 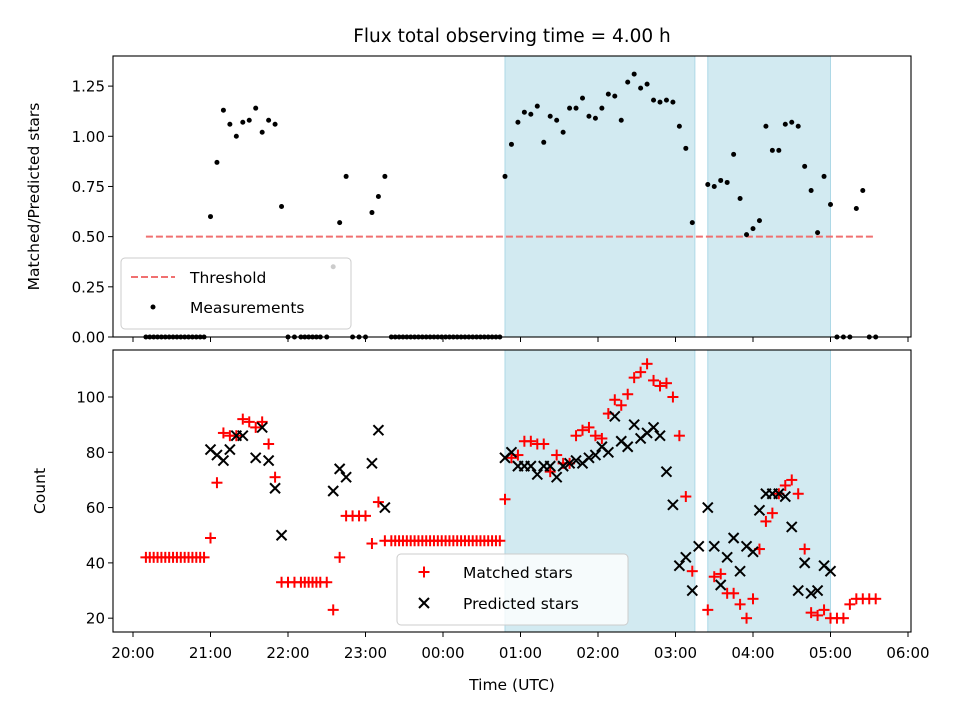 I want to click on bottom-y-tick-label: 80, so click(x=95, y=453).